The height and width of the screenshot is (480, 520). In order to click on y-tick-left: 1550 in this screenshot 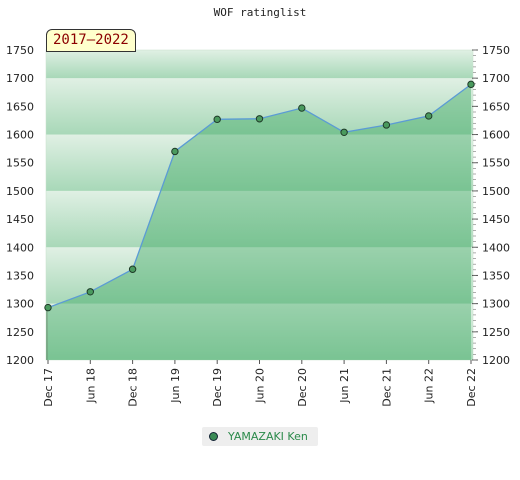, I will do `click(20, 163)`.